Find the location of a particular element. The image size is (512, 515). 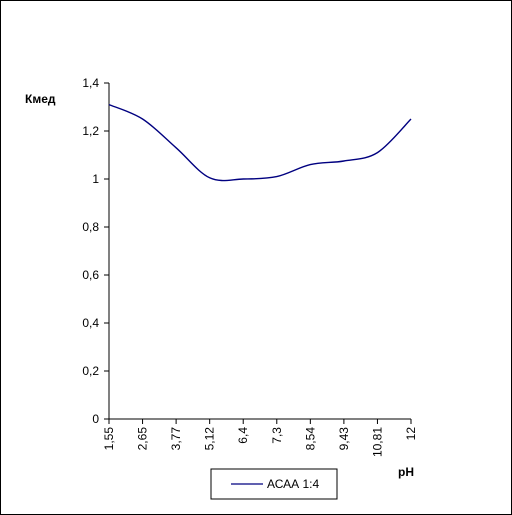

x-tick-label: 9,43 is located at coordinates (344, 439).